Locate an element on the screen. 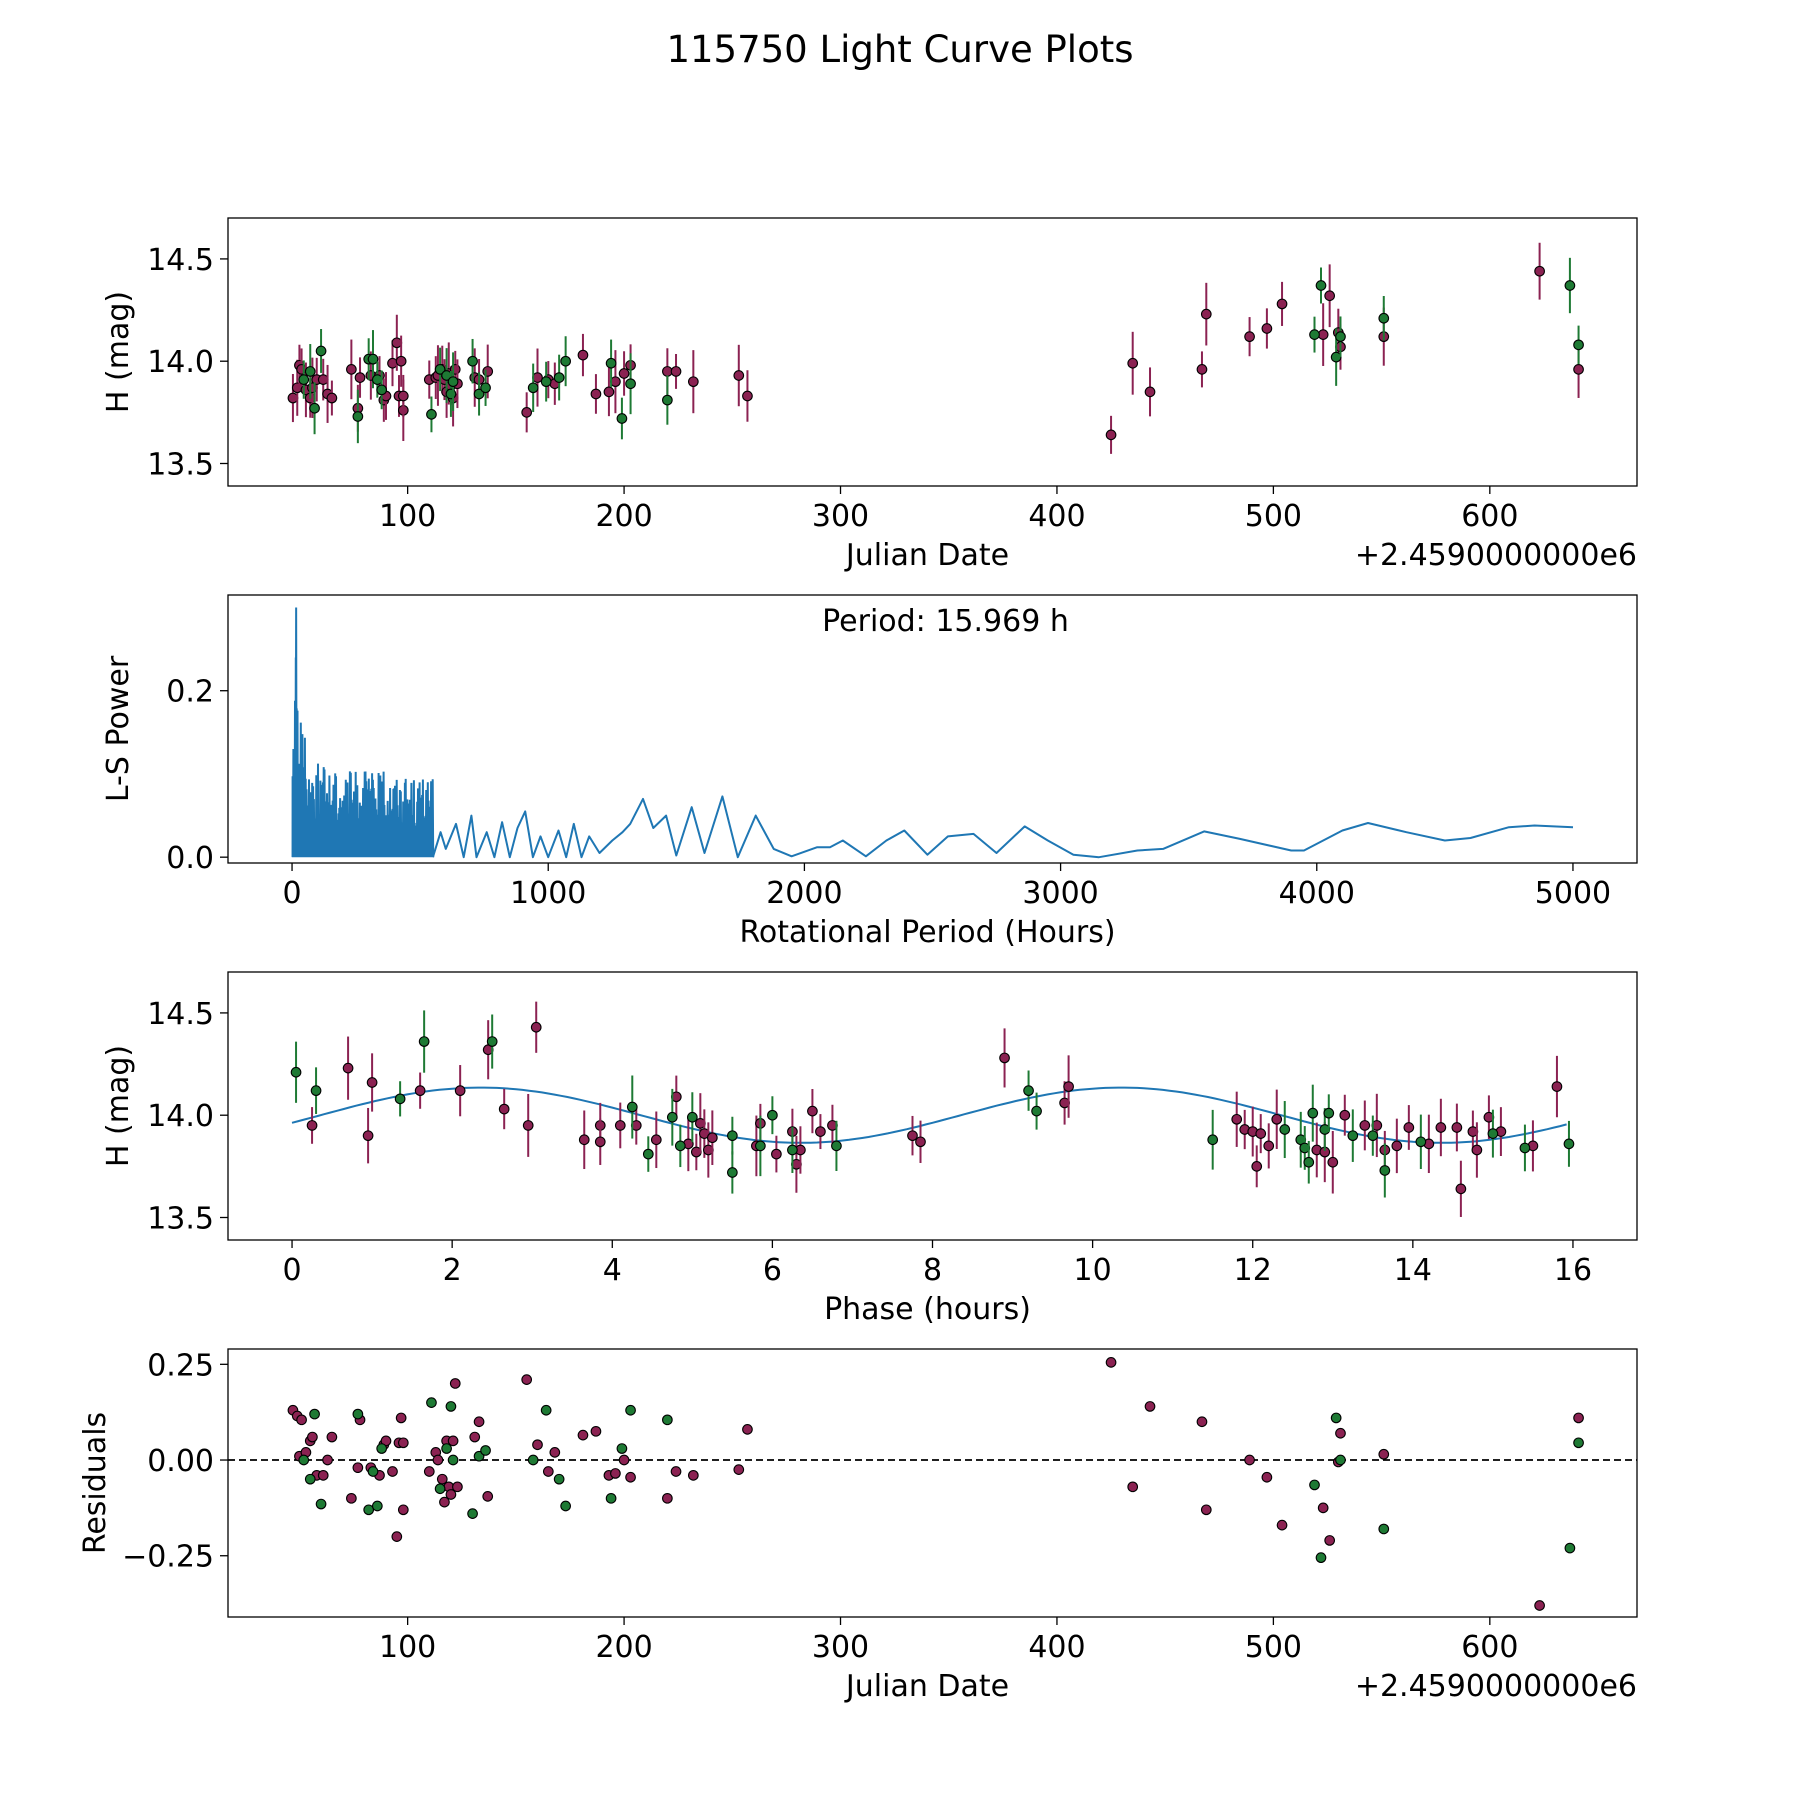  x-tick-label: 16 is located at coordinates (1573, 1270).